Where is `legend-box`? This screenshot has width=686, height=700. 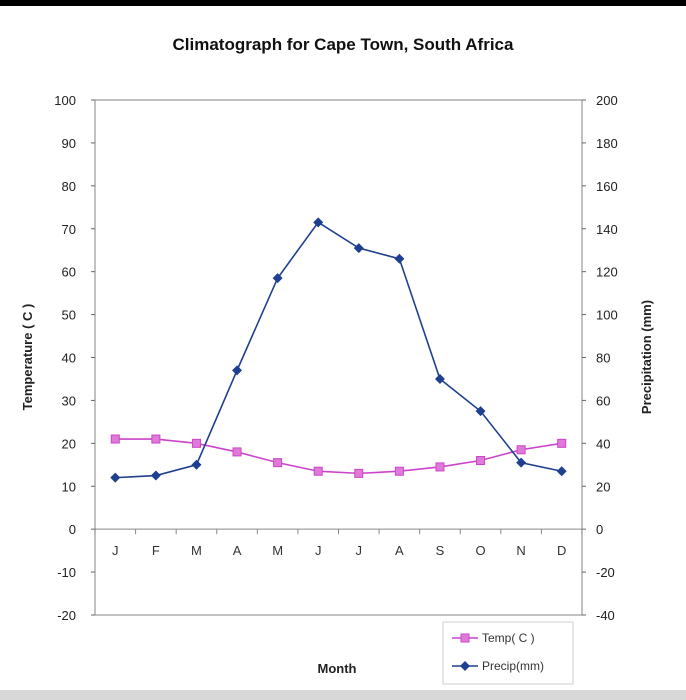
legend-box is located at coordinates (508, 653).